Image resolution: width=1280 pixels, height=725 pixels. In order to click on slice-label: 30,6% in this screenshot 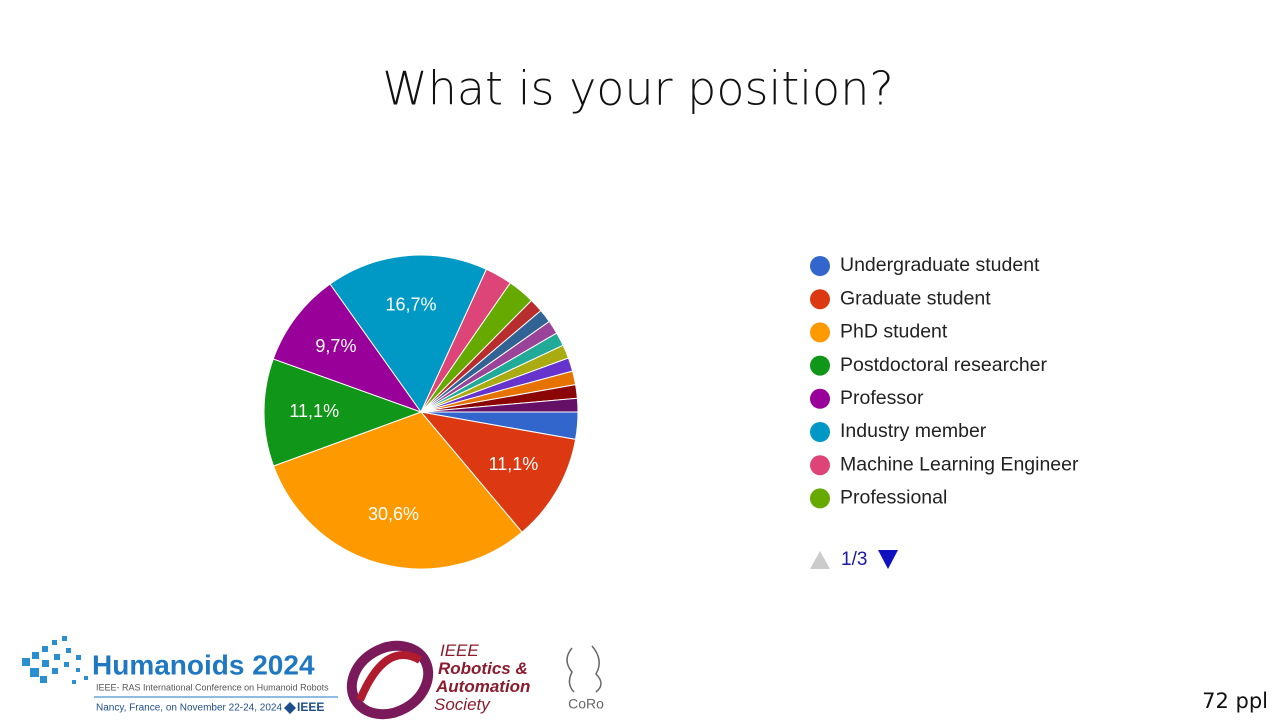, I will do `click(393, 514)`.